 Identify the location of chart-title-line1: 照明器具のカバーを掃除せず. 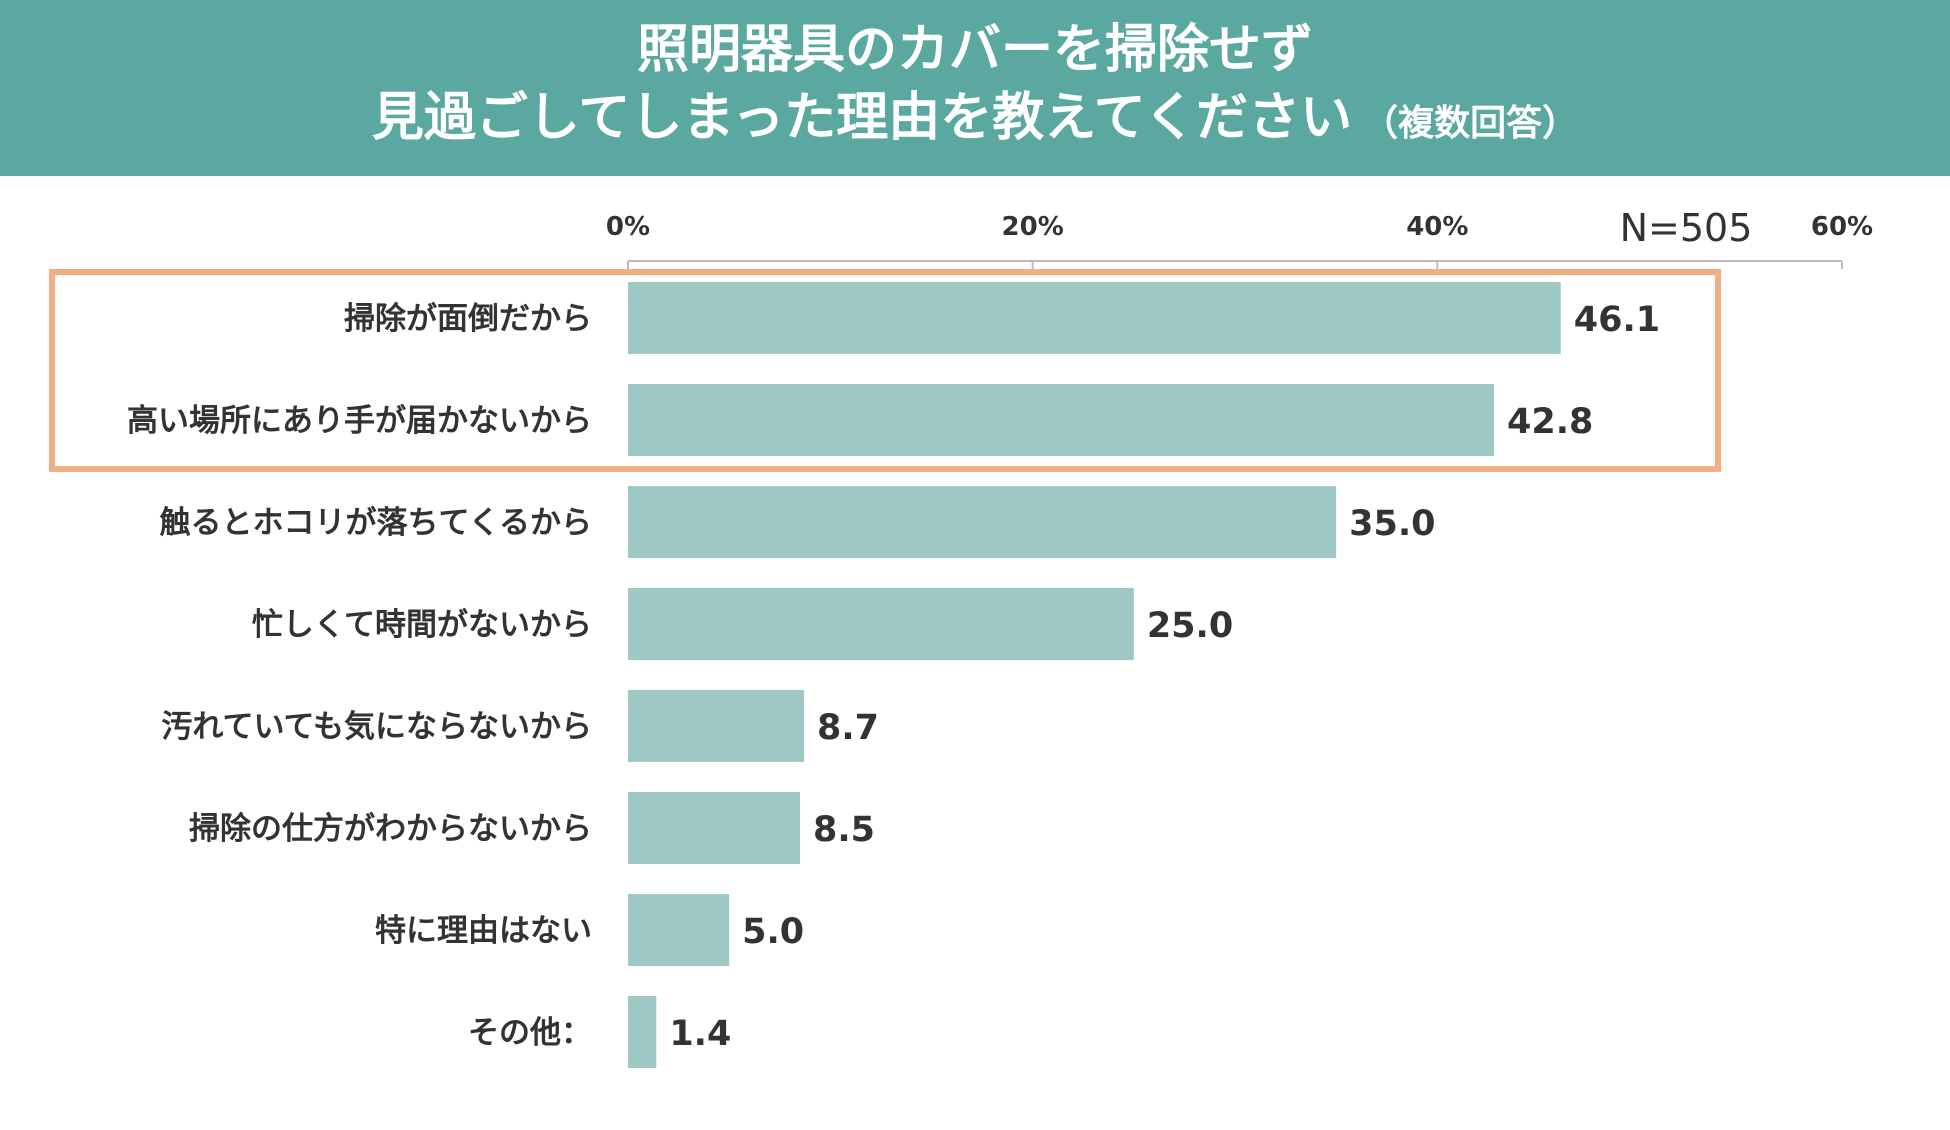
(974, 50).